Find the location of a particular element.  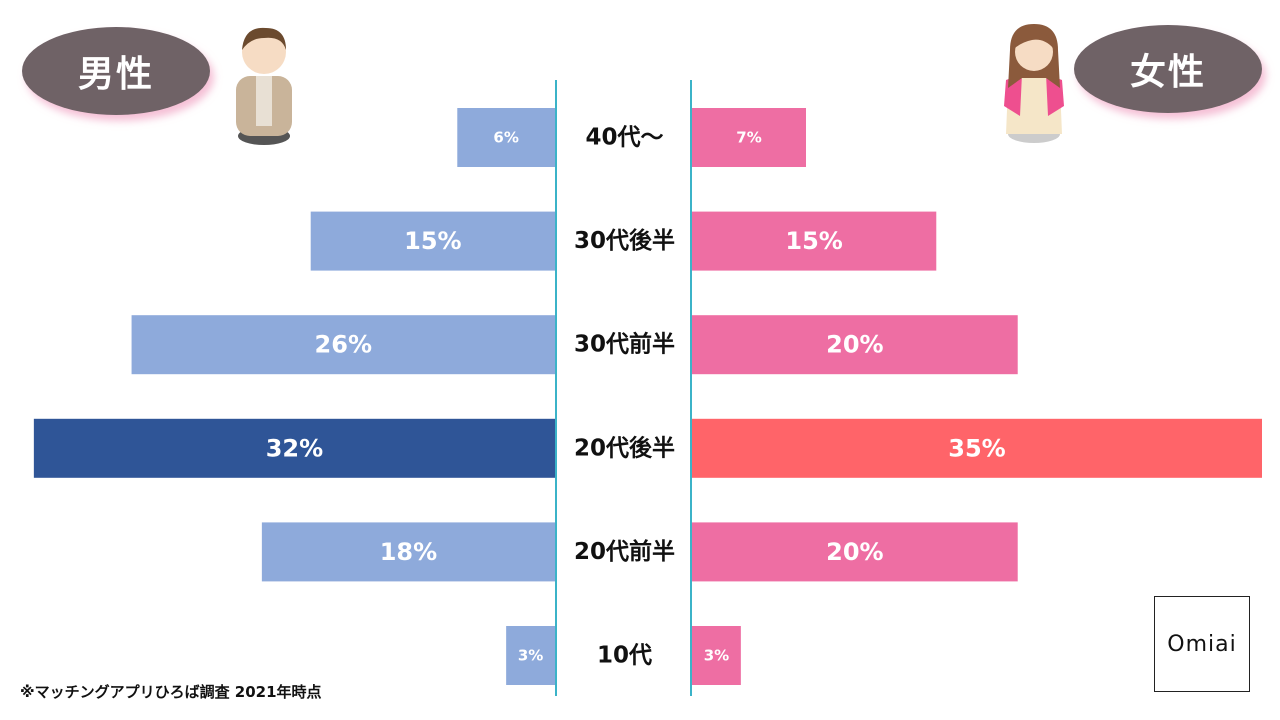

female-bar-label: 15% is located at coordinates (813, 241).